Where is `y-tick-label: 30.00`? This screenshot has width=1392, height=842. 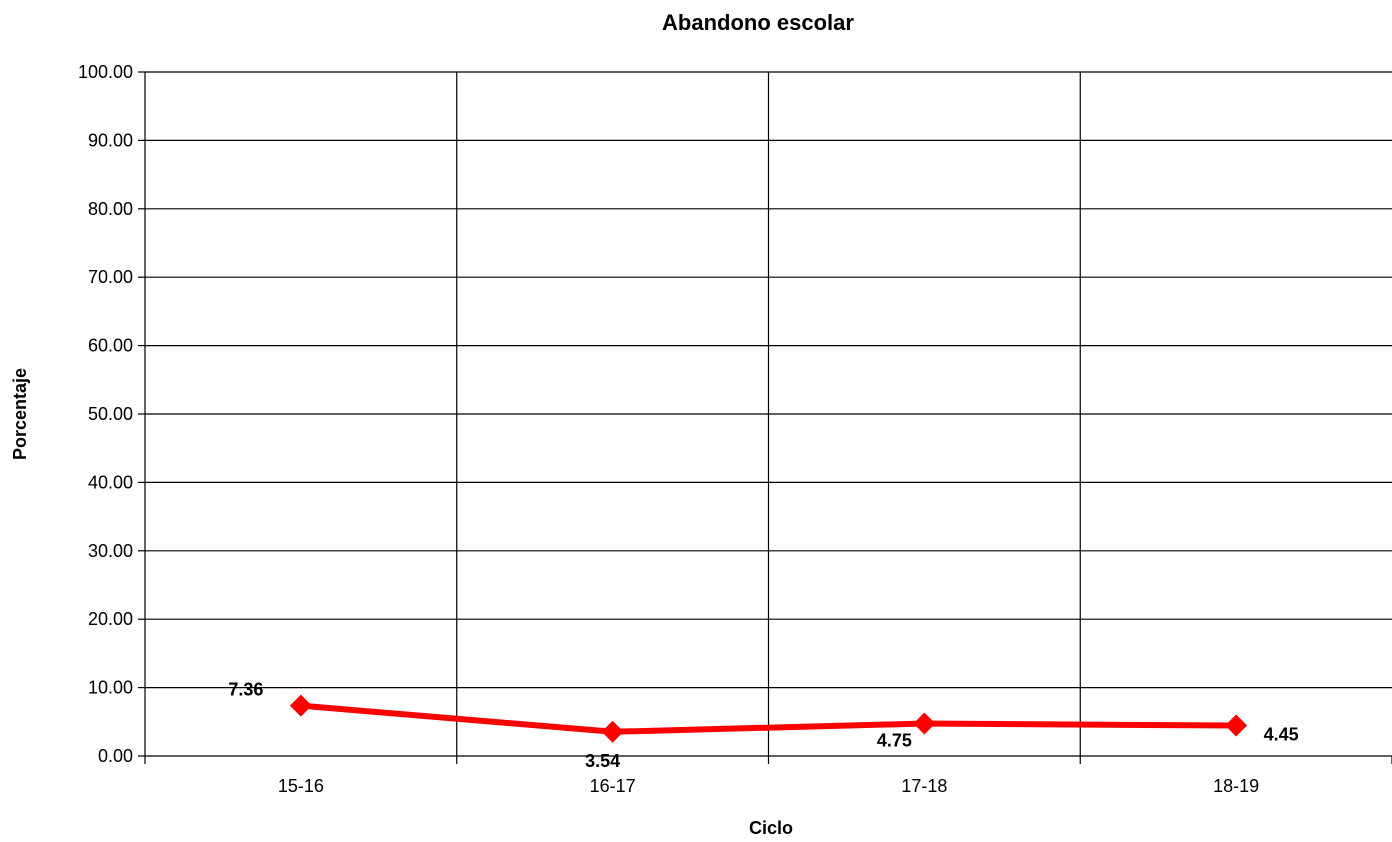 y-tick-label: 30.00 is located at coordinates (110, 551).